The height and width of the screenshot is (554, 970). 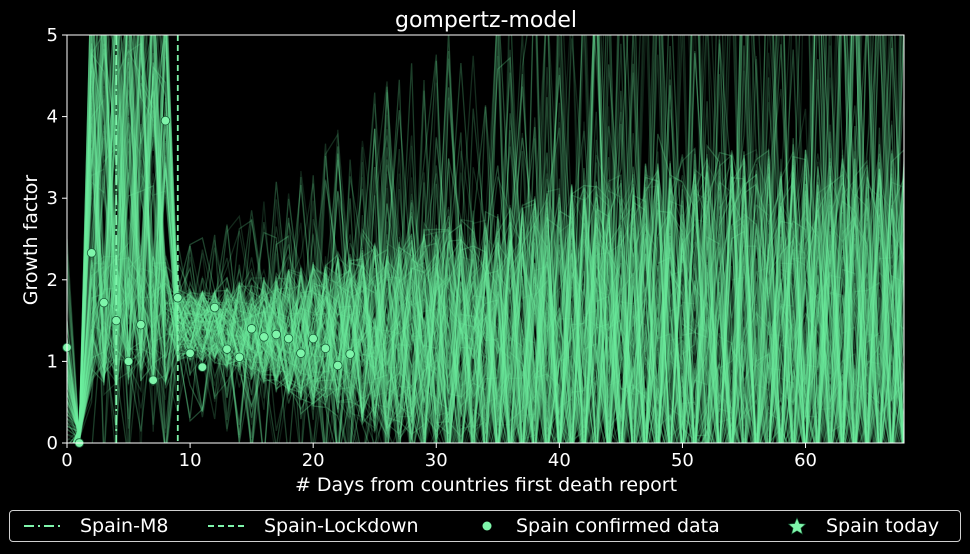 I want to click on legend-item-spain-lockdown: Spain-Lockdown, so click(x=312, y=526).